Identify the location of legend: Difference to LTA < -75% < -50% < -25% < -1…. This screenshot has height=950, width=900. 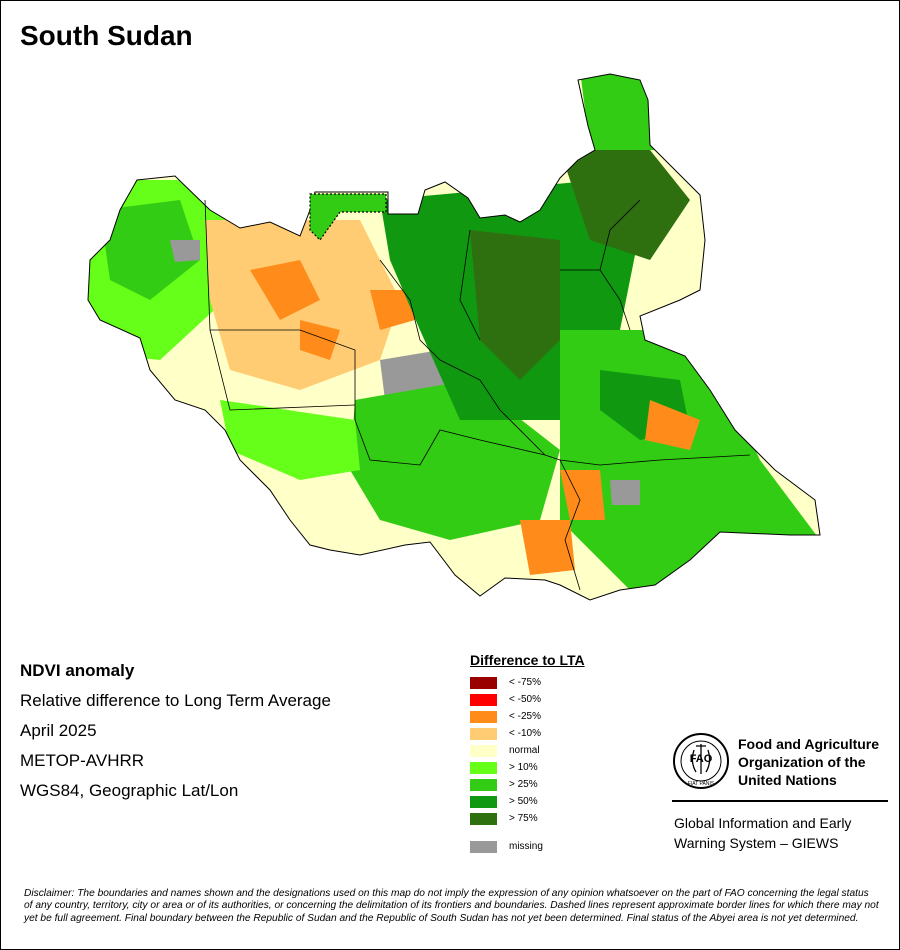
(527, 753).